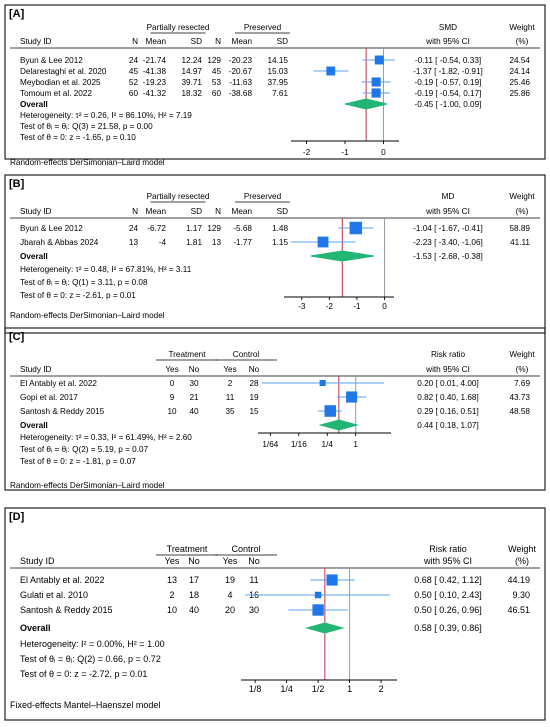 This screenshot has width=550, height=727. What do you see at coordinates (194, 595) in the screenshot?
I see `study-cell: 18` at bounding box center [194, 595].